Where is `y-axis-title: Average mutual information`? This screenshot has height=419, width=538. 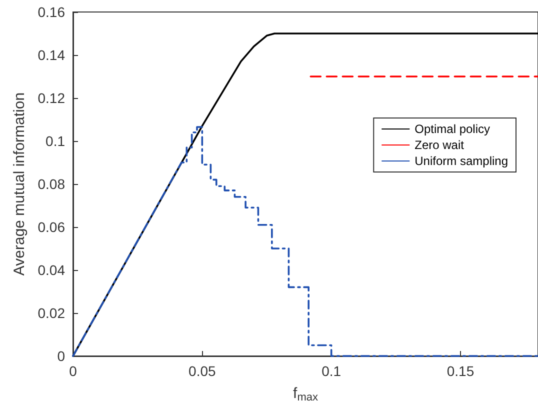 y-axis-title: Average mutual information is located at coordinates (19, 184).